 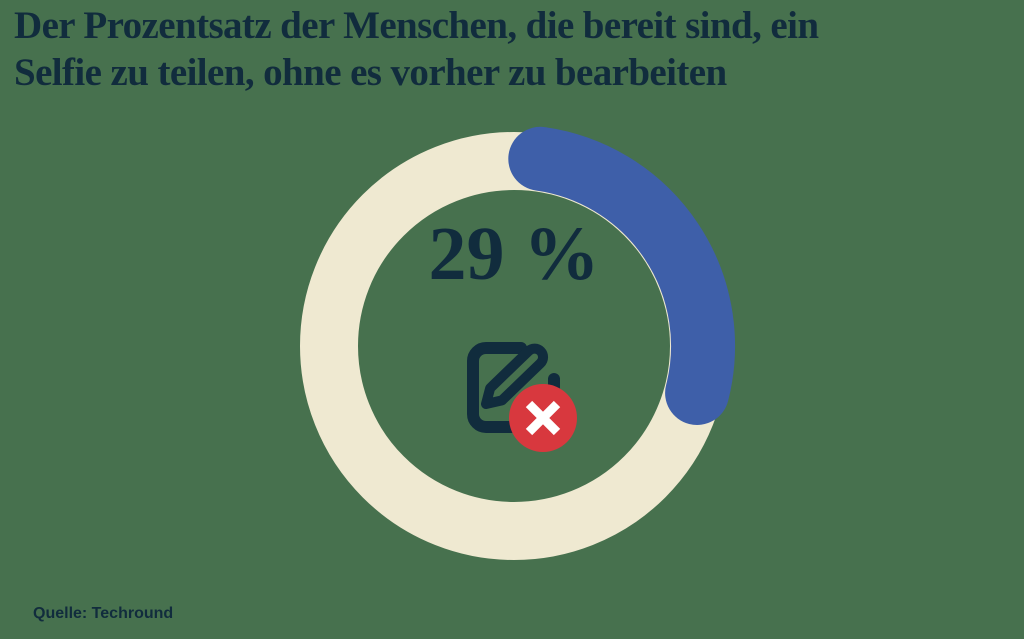 What do you see at coordinates (514, 254) in the screenshot?
I see `donut-percent-label: 29 %` at bounding box center [514, 254].